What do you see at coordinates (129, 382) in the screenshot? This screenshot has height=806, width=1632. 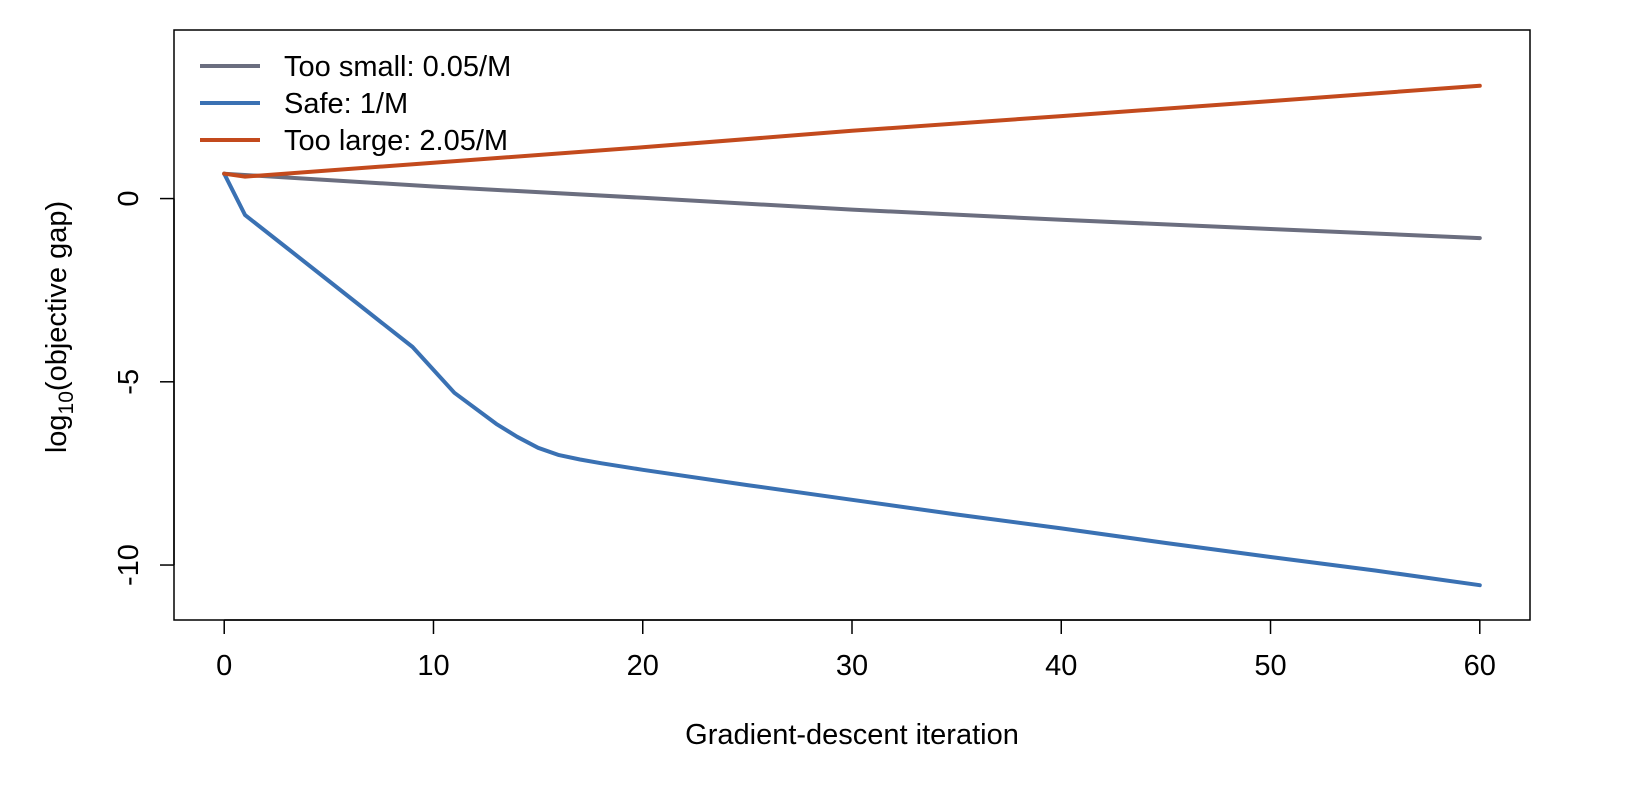 I see `y-tick-label: -5` at bounding box center [129, 382].